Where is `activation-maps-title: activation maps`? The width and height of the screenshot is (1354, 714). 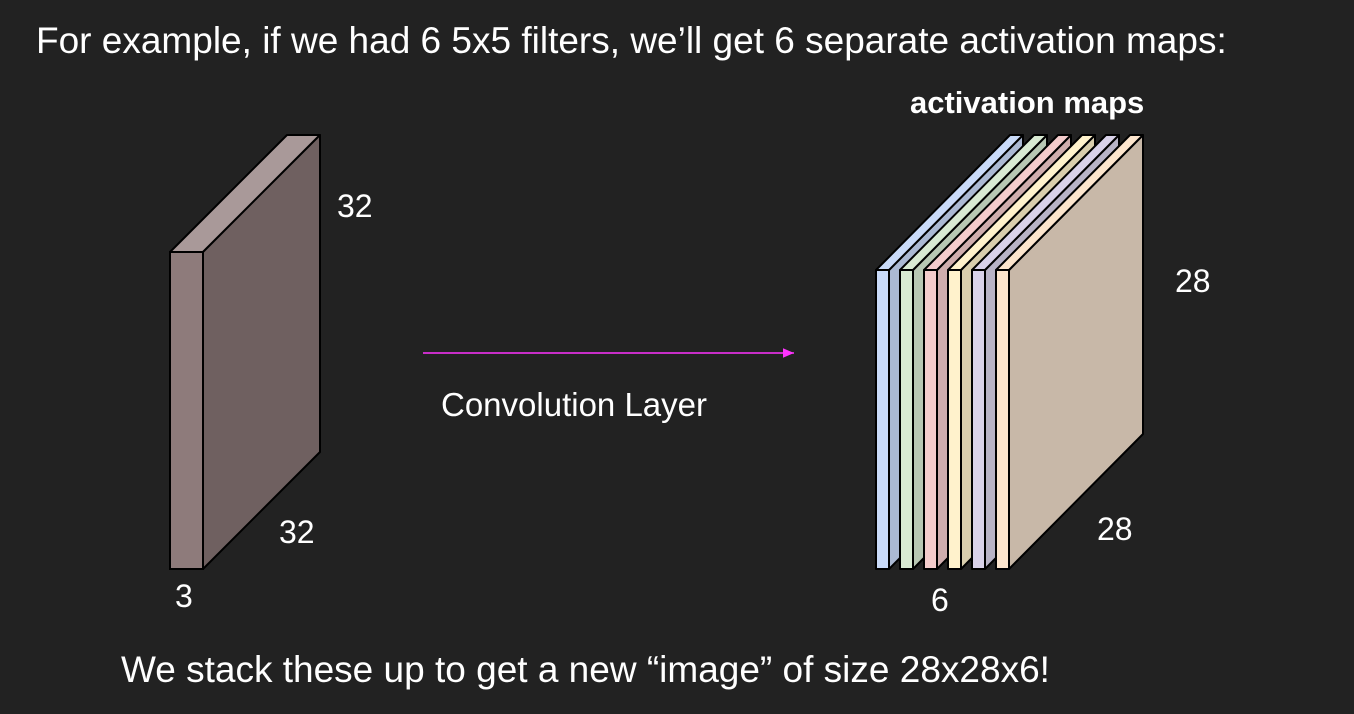
activation-maps-title: activation maps is located at coordinates (1027, 102).